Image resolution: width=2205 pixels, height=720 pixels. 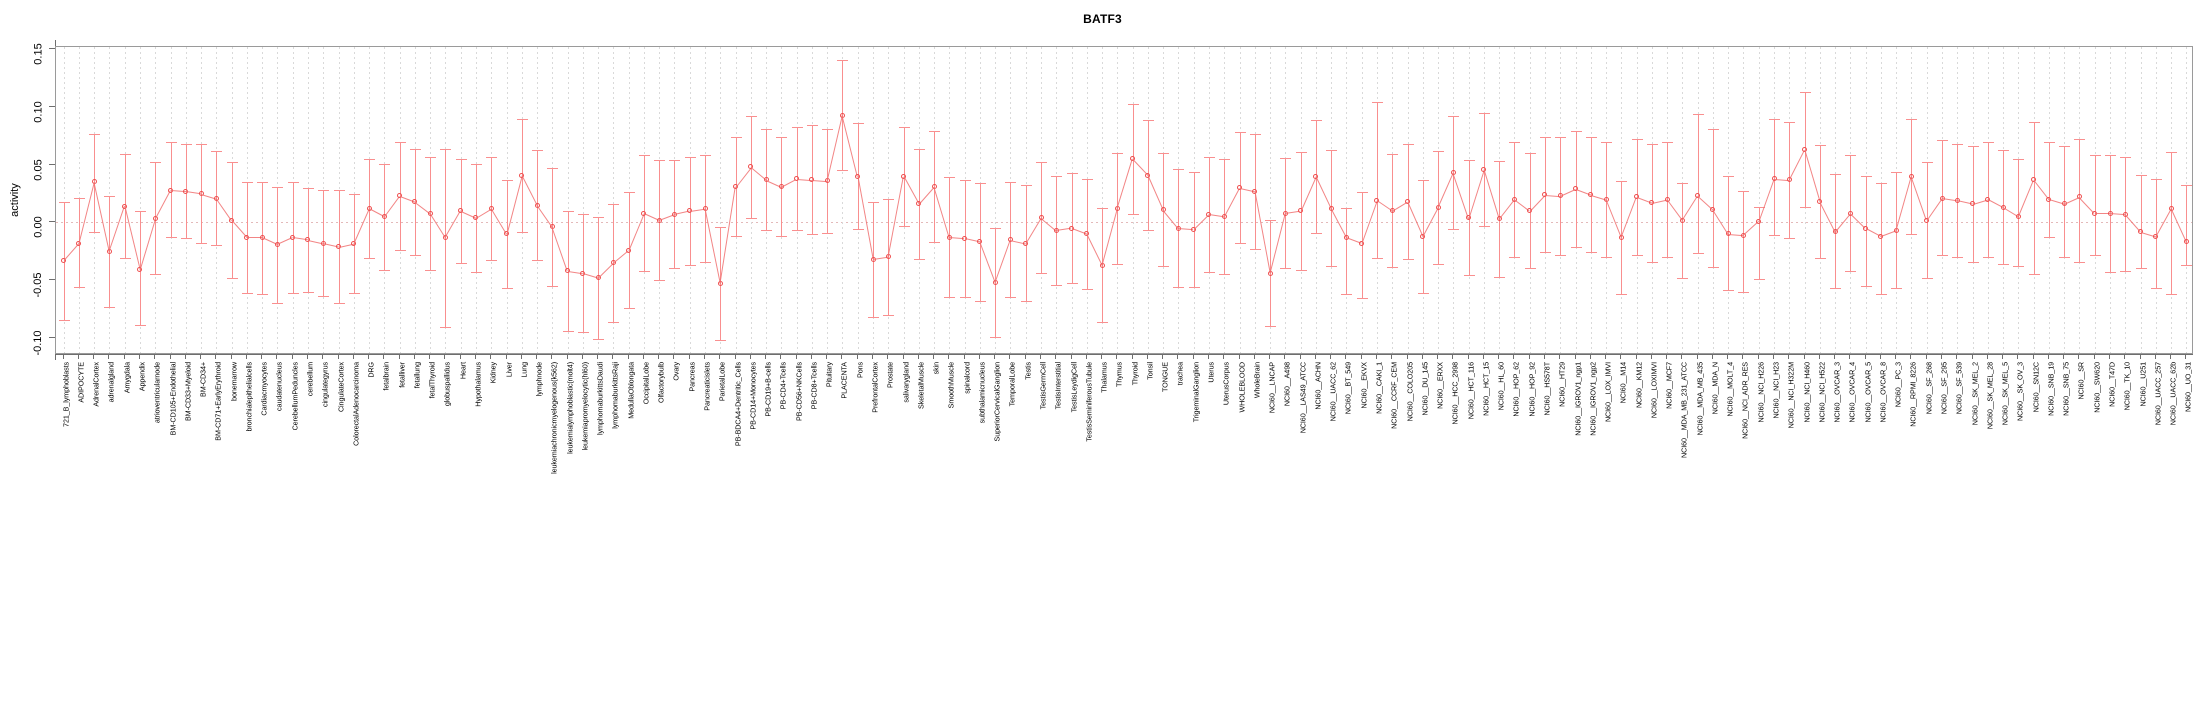 What do you see at coordinates (1593, 399) in the screenshot?
I see `x-axis-tick-label: NCI60__IGROV1_ngp2` at bounding box center [1593, 399].